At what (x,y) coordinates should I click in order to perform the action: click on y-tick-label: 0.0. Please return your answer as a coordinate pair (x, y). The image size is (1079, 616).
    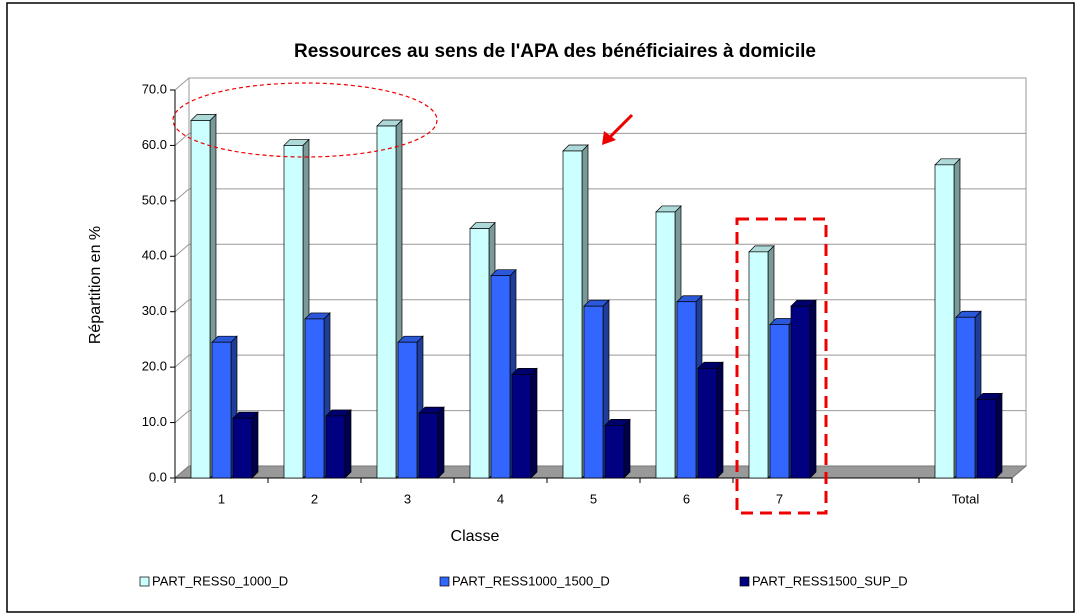
    Looking at the image, I should click on (158, 476).